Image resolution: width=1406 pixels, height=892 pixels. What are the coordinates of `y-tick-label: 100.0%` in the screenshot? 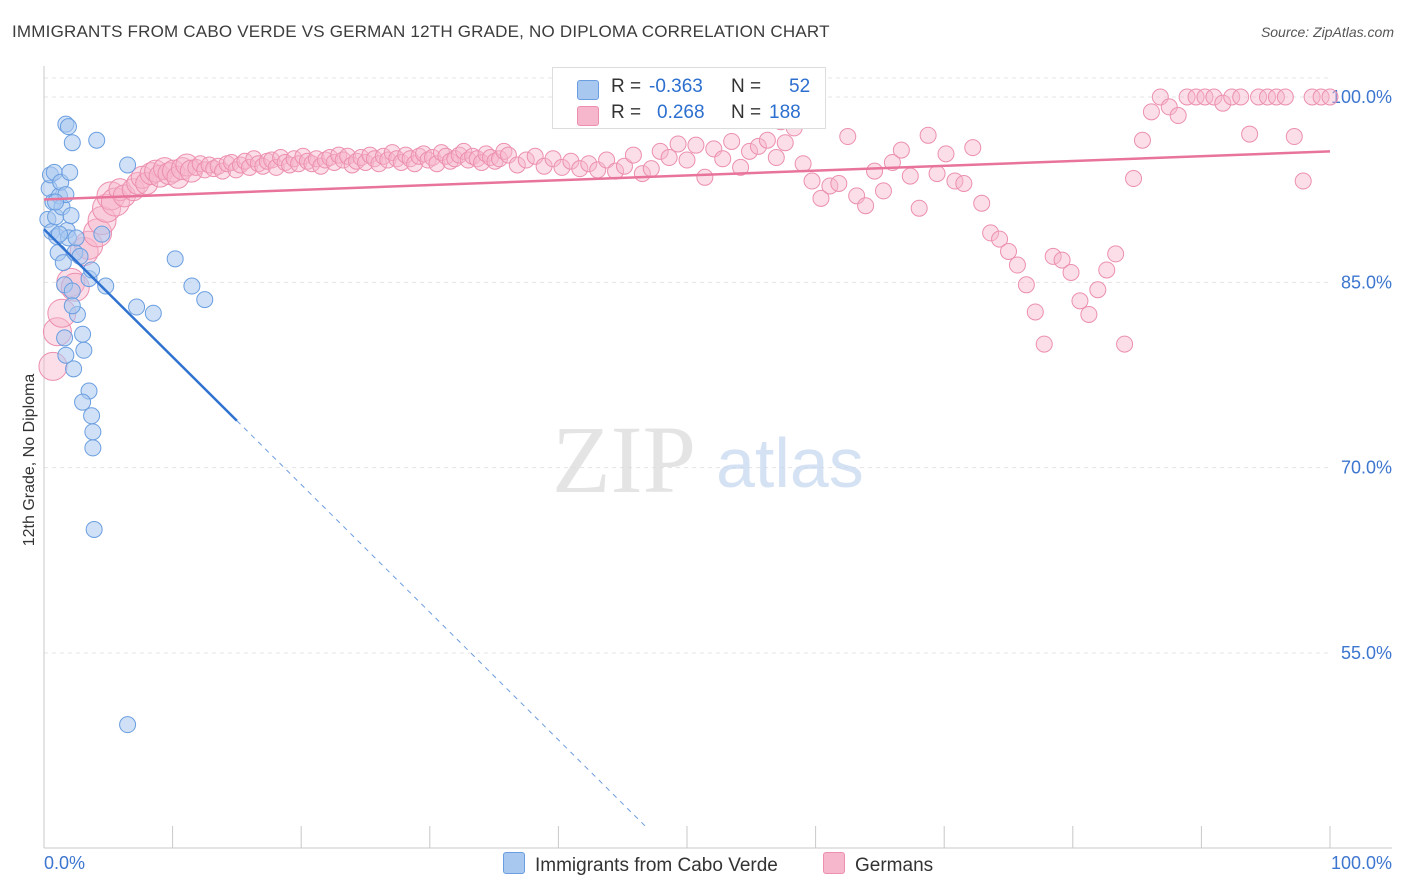 It's located at (1361, 97).